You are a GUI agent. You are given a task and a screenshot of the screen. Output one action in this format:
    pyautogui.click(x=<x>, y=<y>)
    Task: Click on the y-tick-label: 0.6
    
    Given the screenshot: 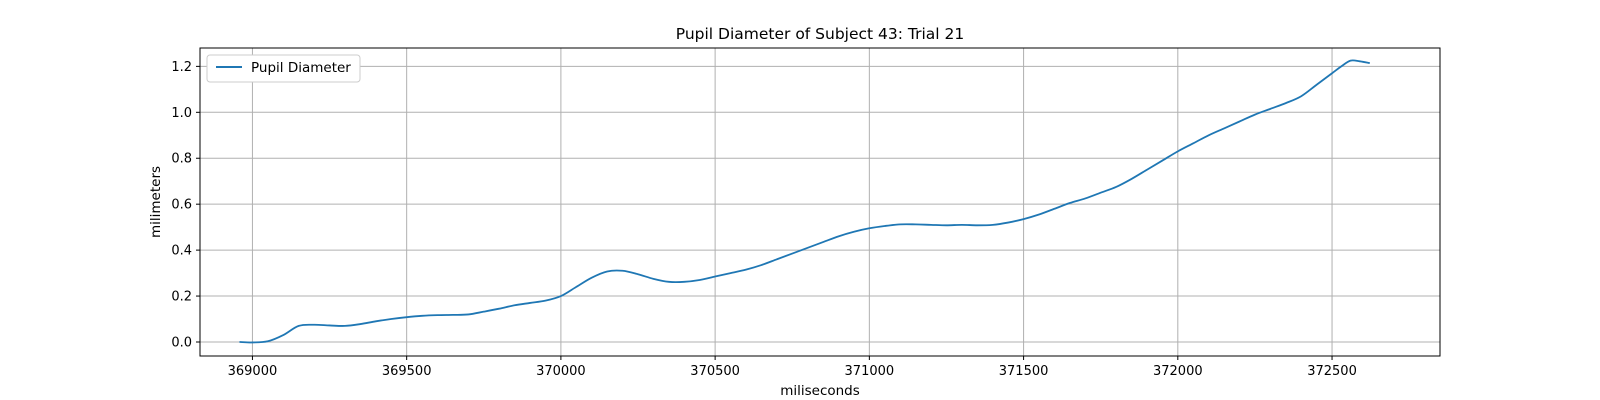 What is the action you would take?
    pyautogui.click(x=181, y=205)
    